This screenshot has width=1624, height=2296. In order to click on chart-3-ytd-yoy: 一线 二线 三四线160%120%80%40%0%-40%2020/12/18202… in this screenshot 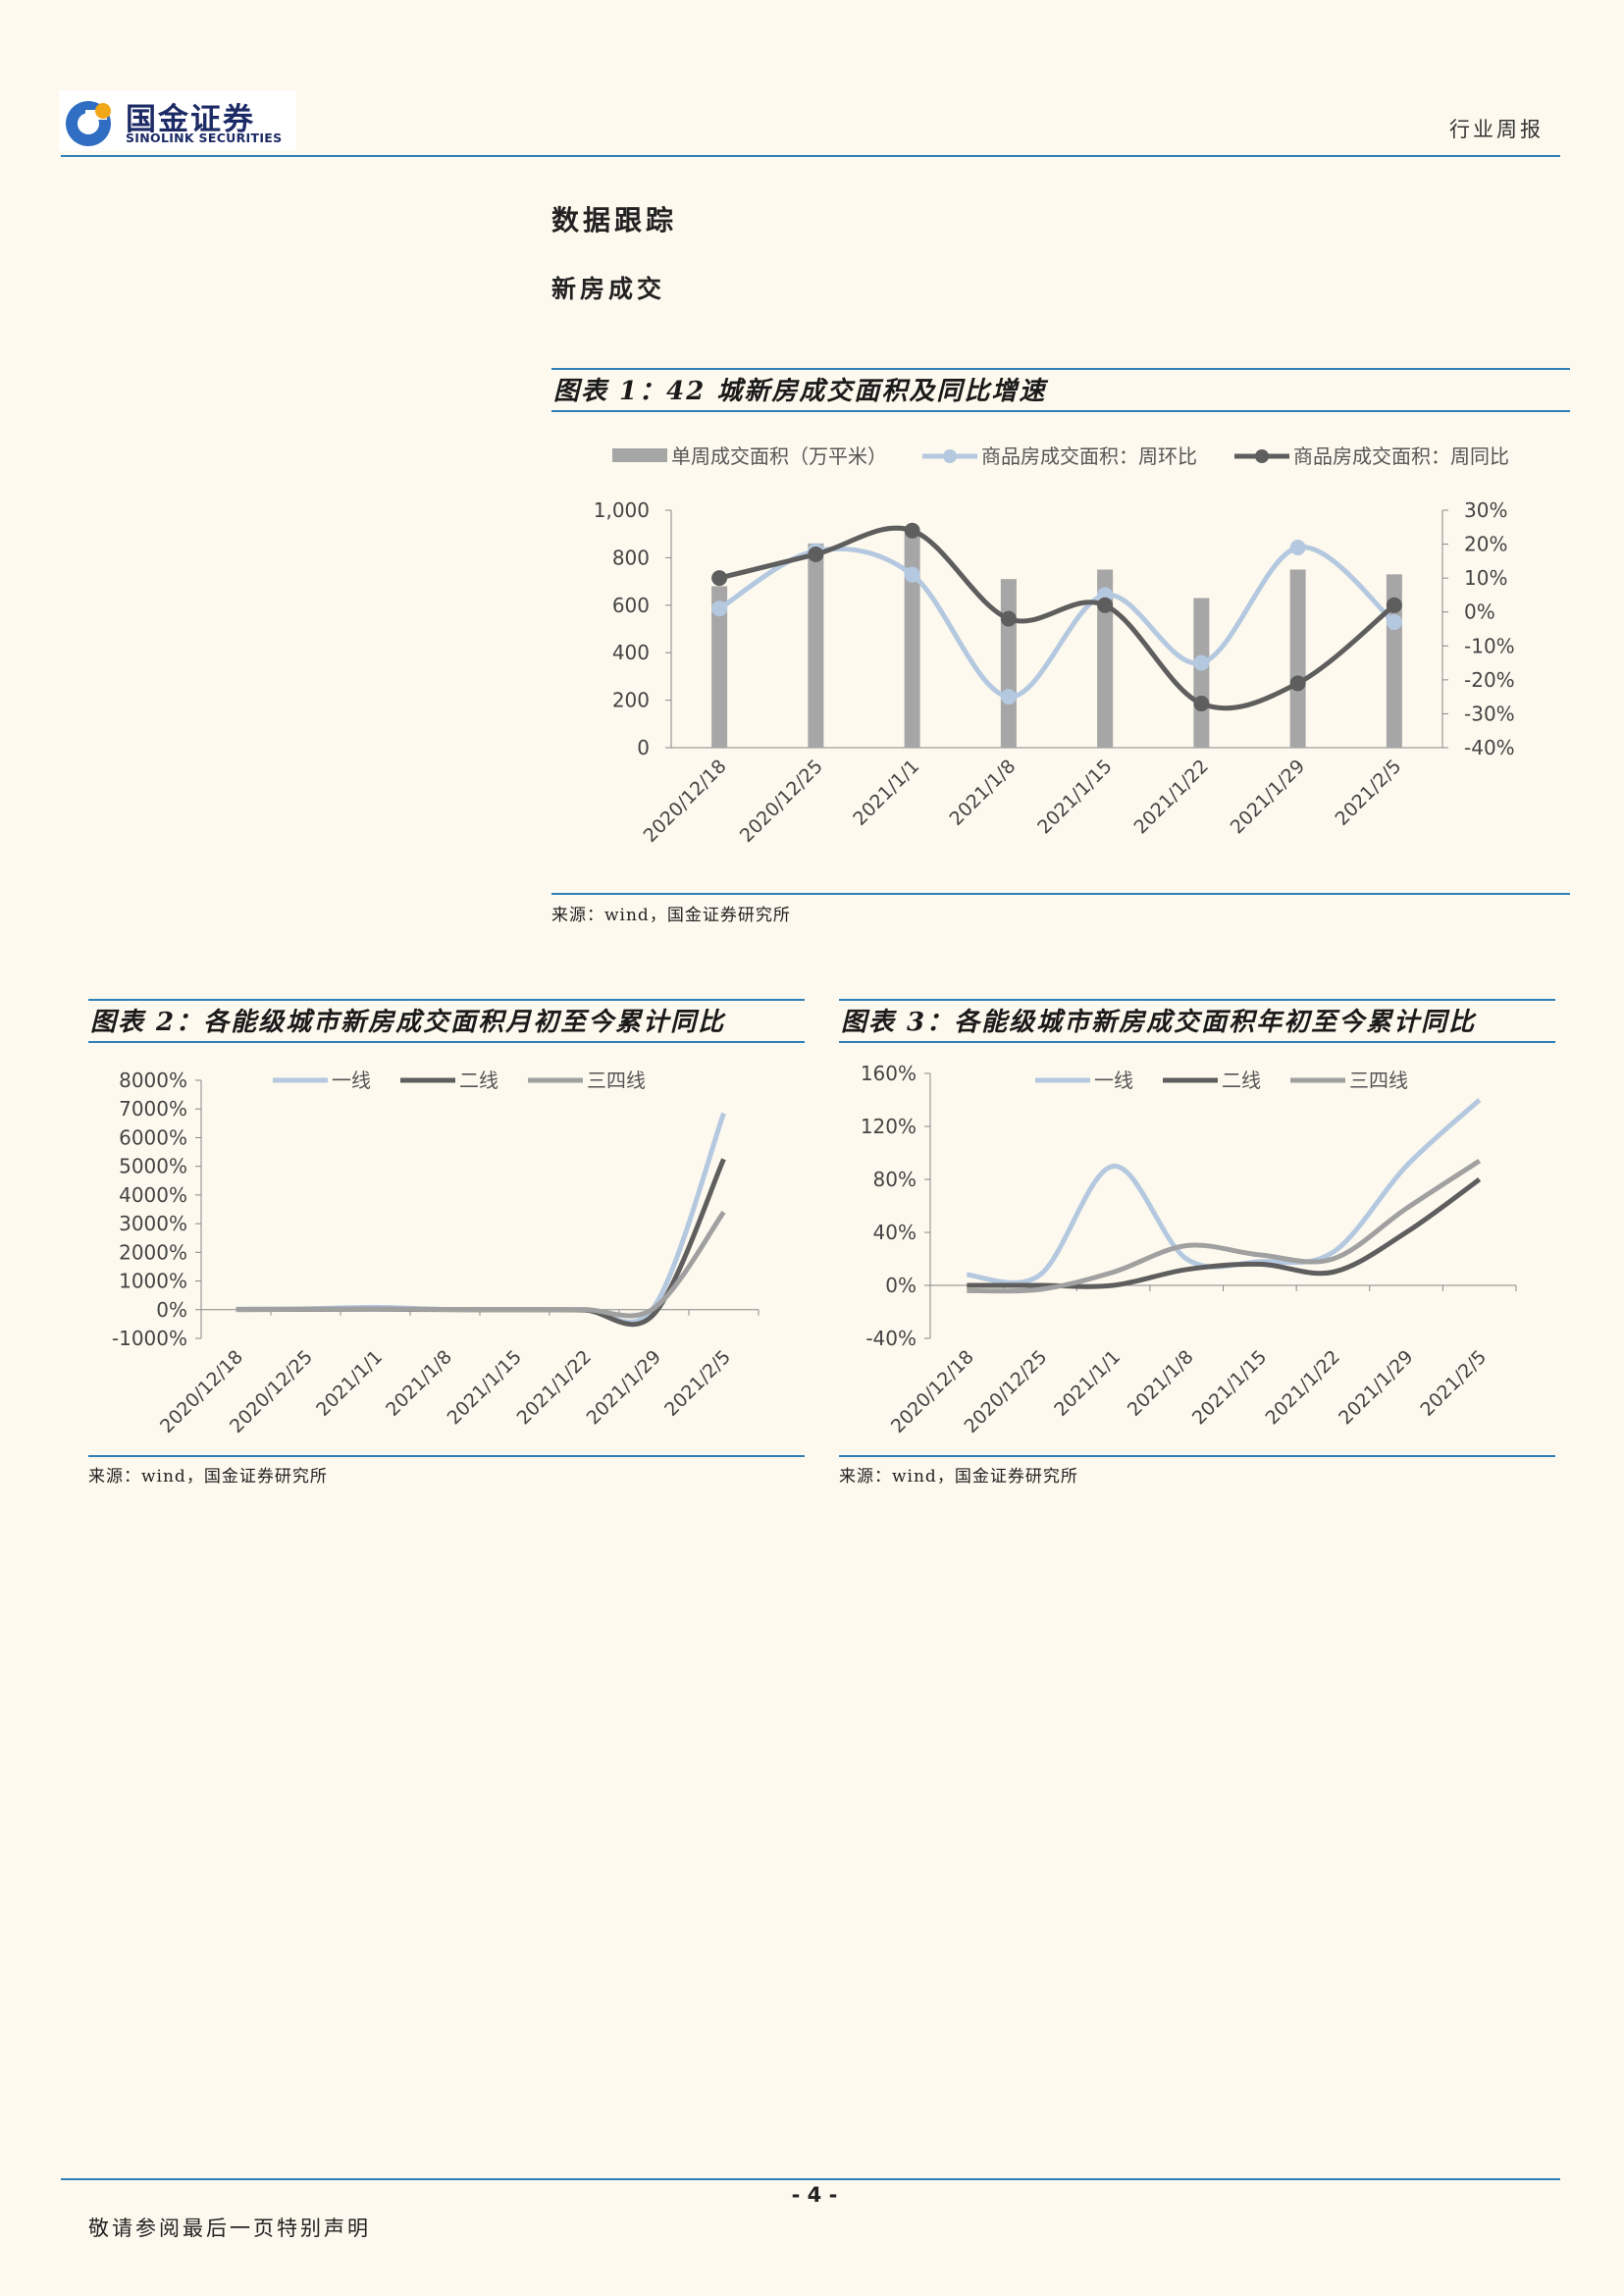, I will do `click(1189, 1249)`.